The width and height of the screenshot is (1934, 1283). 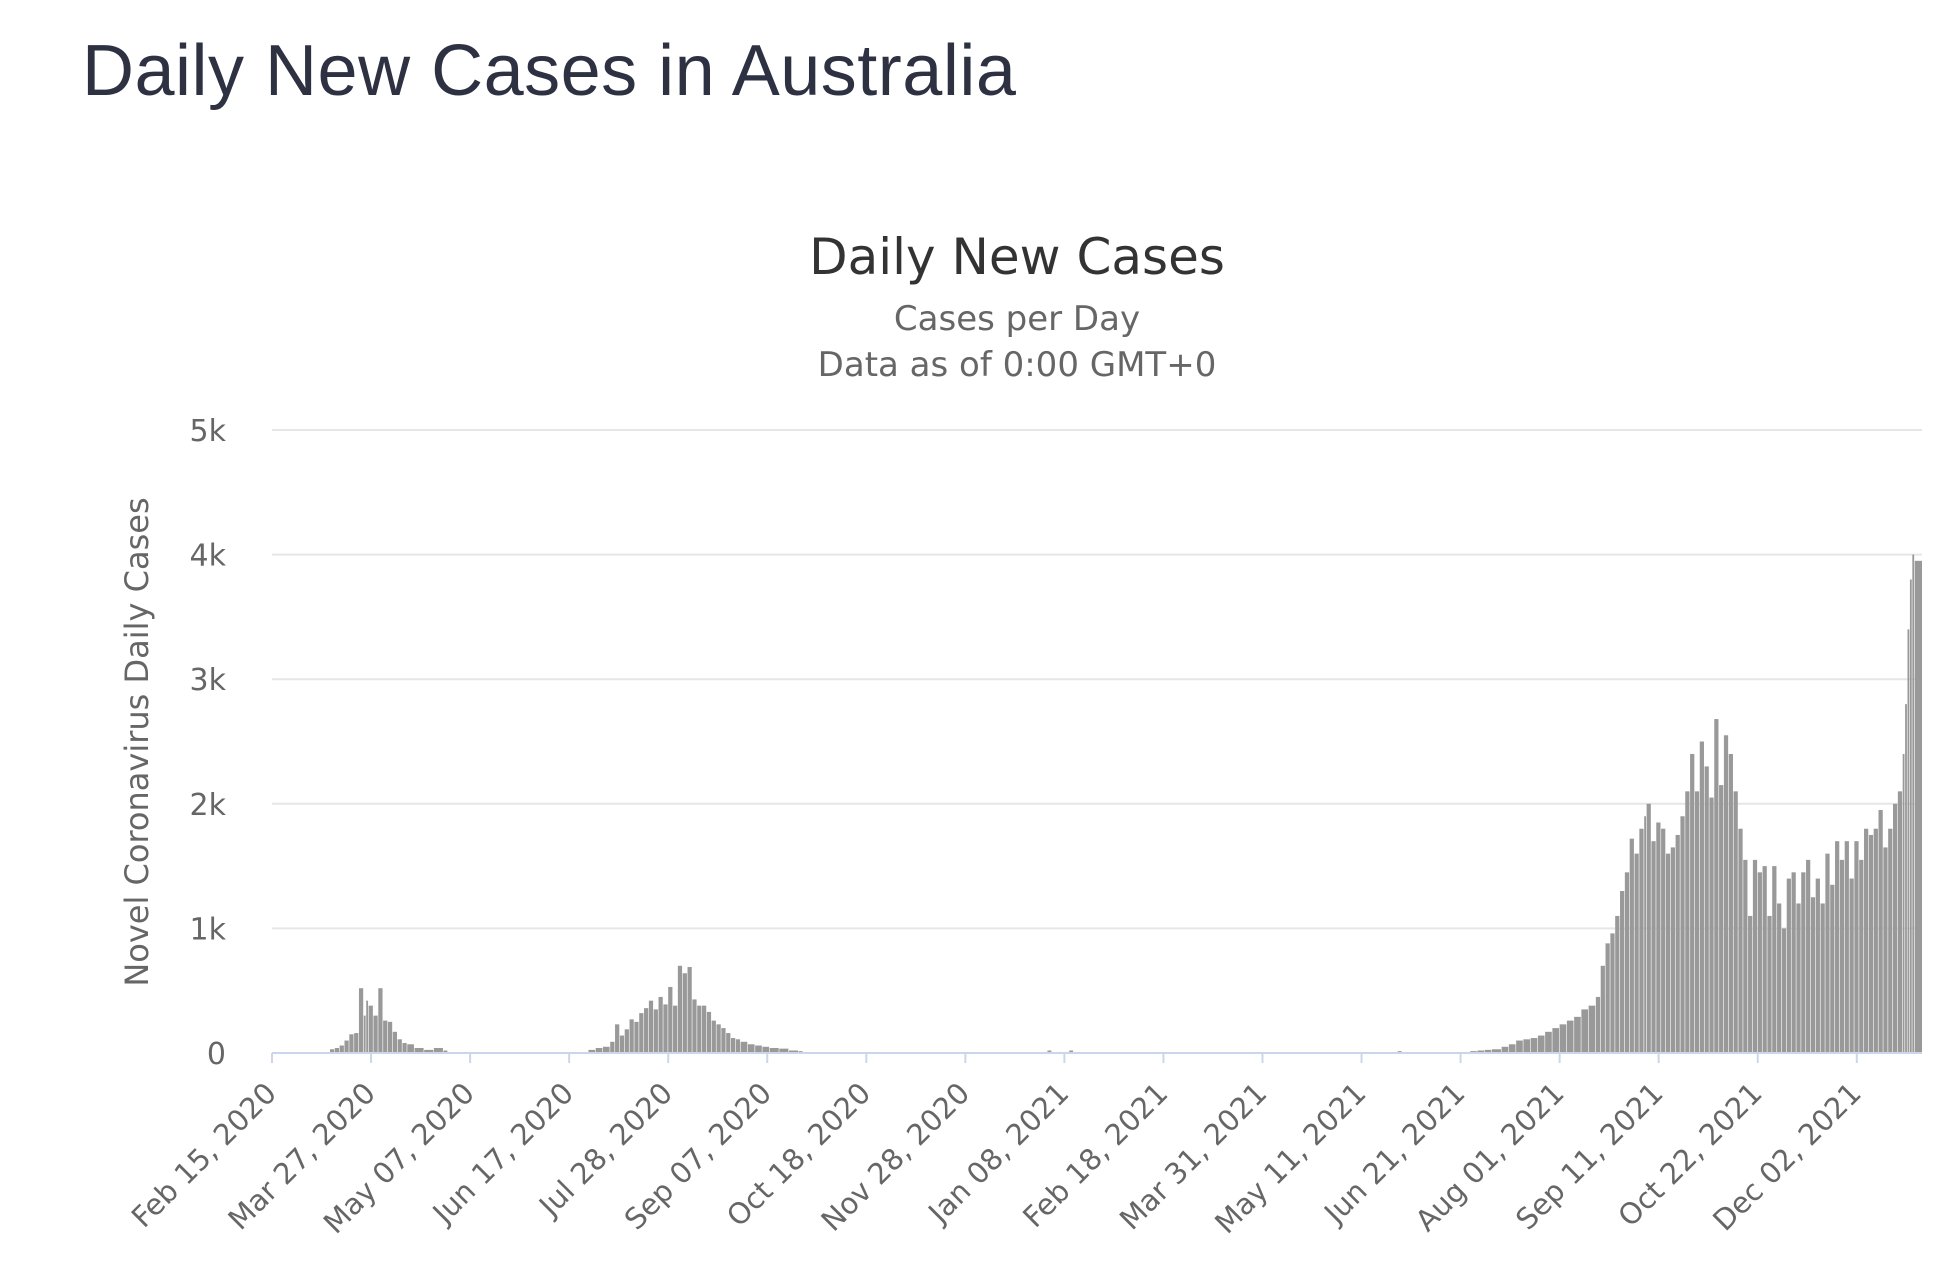 What do you see at coordinates (208, 743) in the screenshot?
I see `y-axis-ticks: 0 1k 2k 3k 4k 5k` at bounding box center [208, 743].